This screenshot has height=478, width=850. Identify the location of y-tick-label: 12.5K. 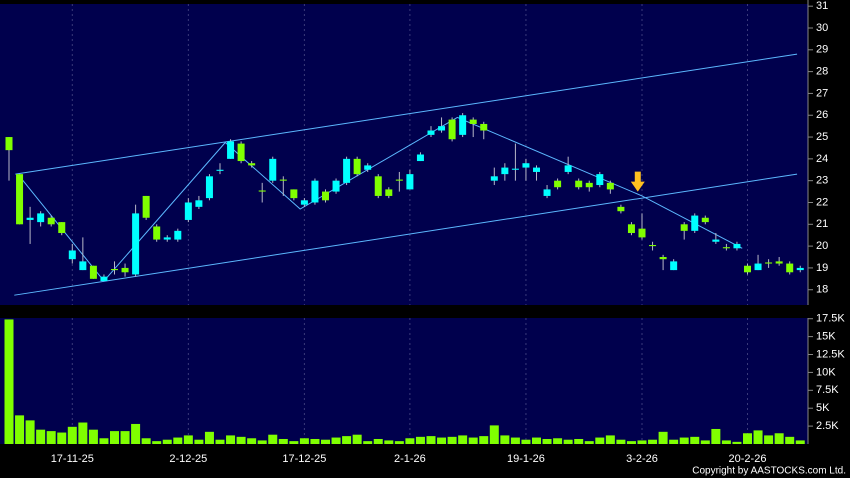
(830, 354).